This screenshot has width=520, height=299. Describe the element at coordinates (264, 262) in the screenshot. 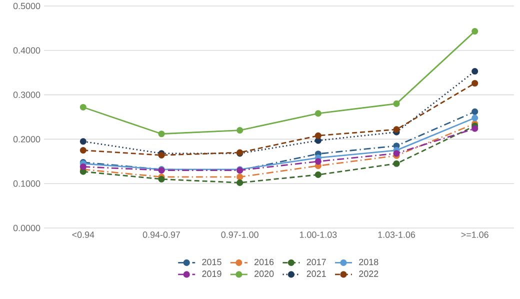

I see `legend-label: 2016` at that location.